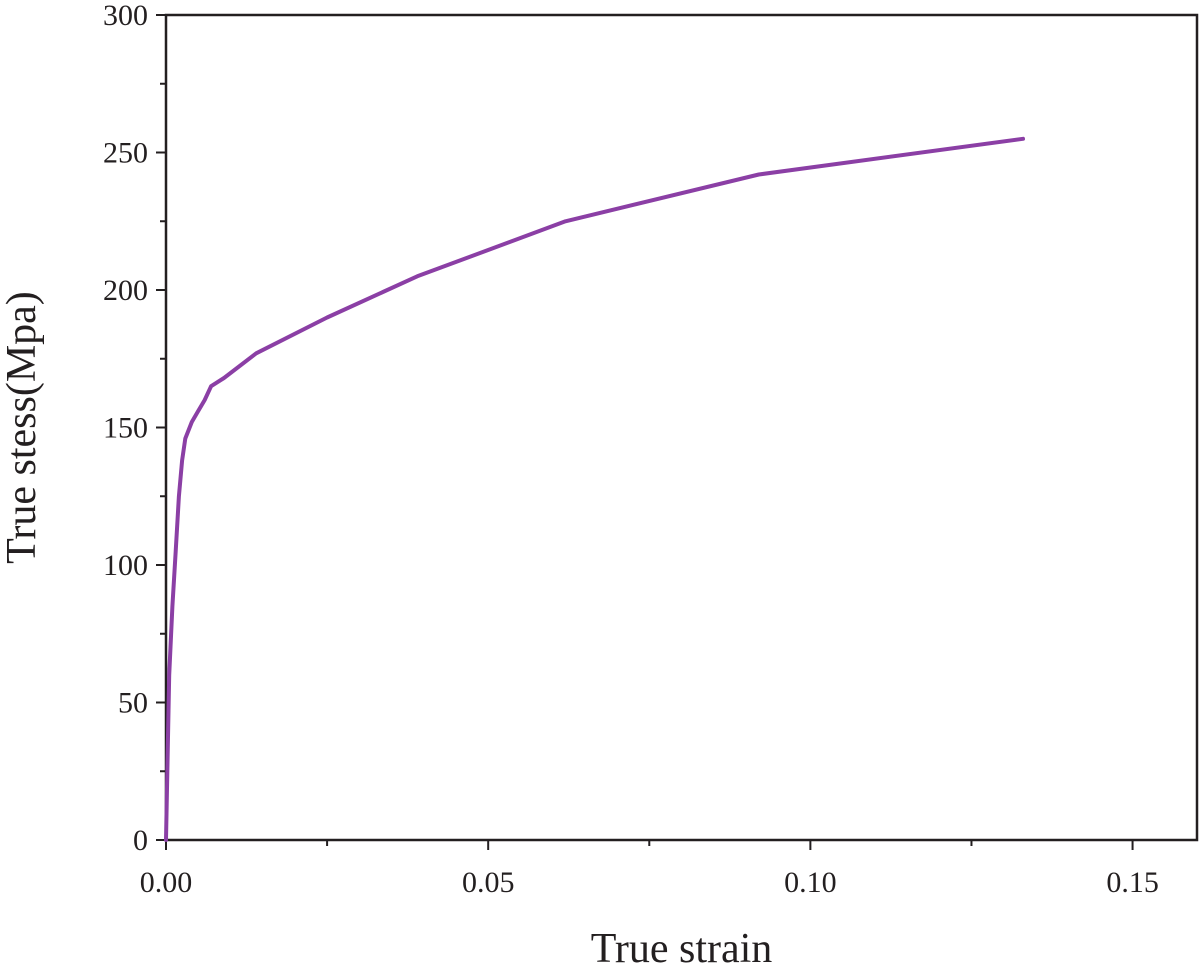 The image size is (1200, 972). What do you see at coordinates (125, 290) in the screenshot?
I see `y-tick-label: 200` at bounding box center [125, 290].